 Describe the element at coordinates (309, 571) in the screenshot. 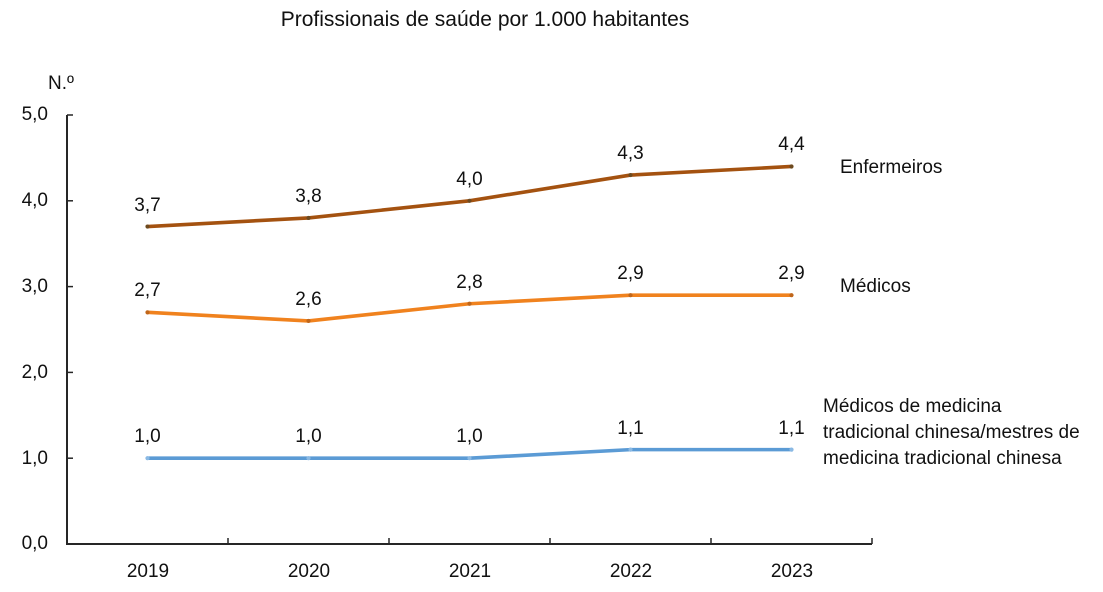

I see `x-tick-label: 2020` at that location.